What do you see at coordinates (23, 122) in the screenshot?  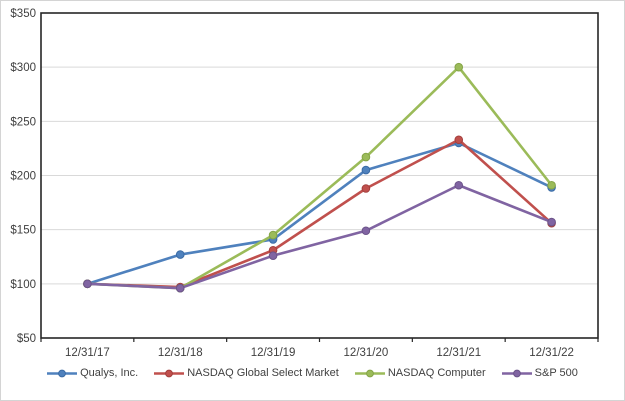 I see `y-tick-label: $250` at bounding box center [23, 122].